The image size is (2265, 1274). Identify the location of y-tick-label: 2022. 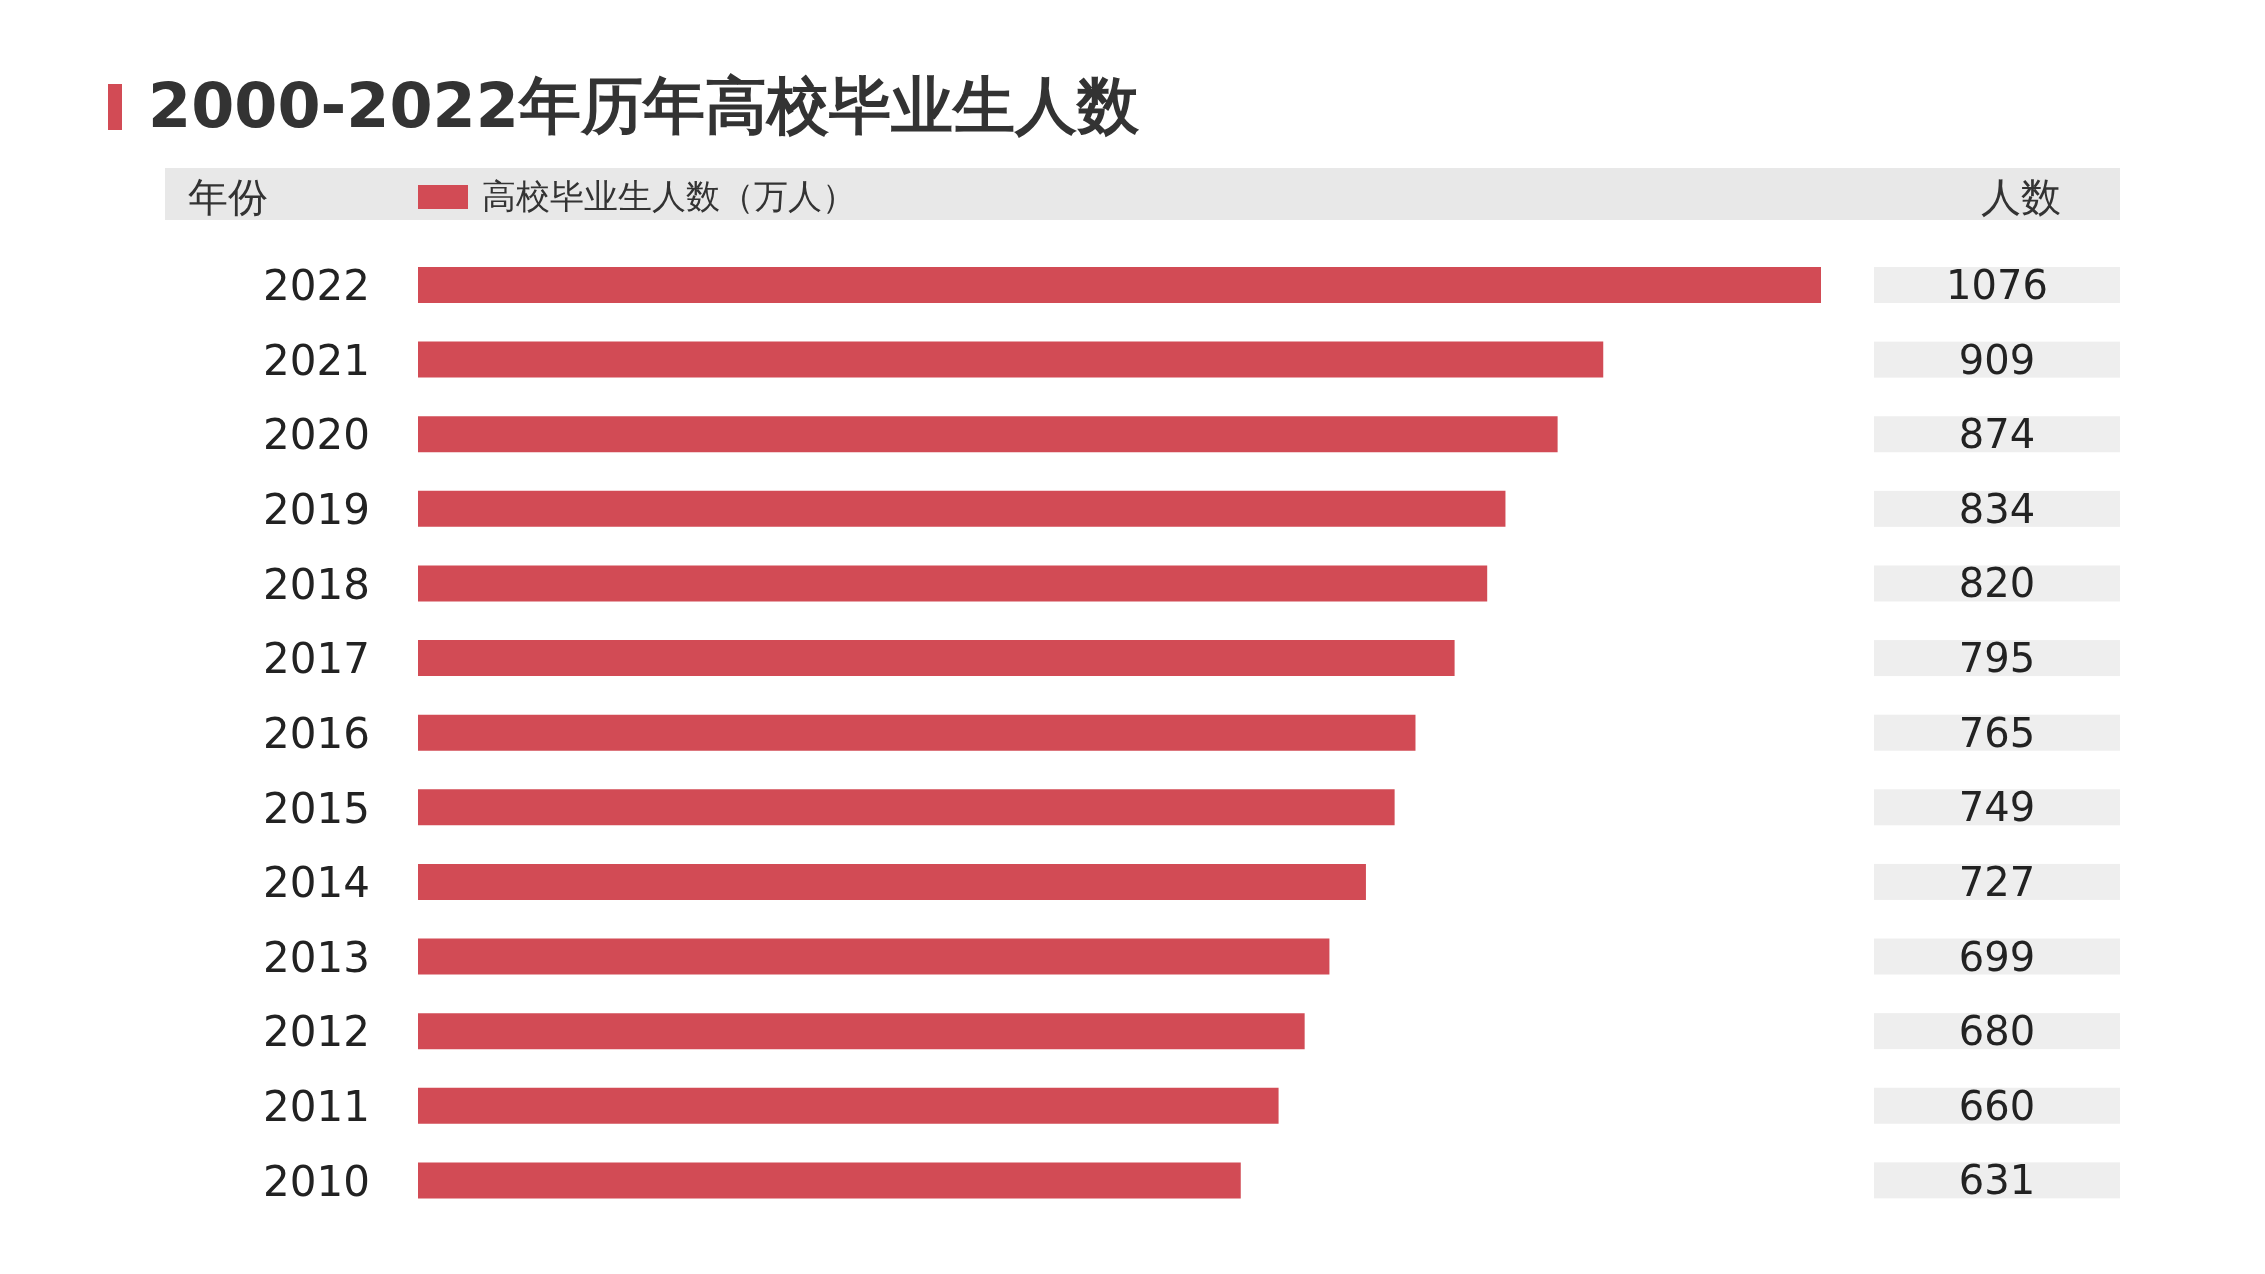
(316, 286).